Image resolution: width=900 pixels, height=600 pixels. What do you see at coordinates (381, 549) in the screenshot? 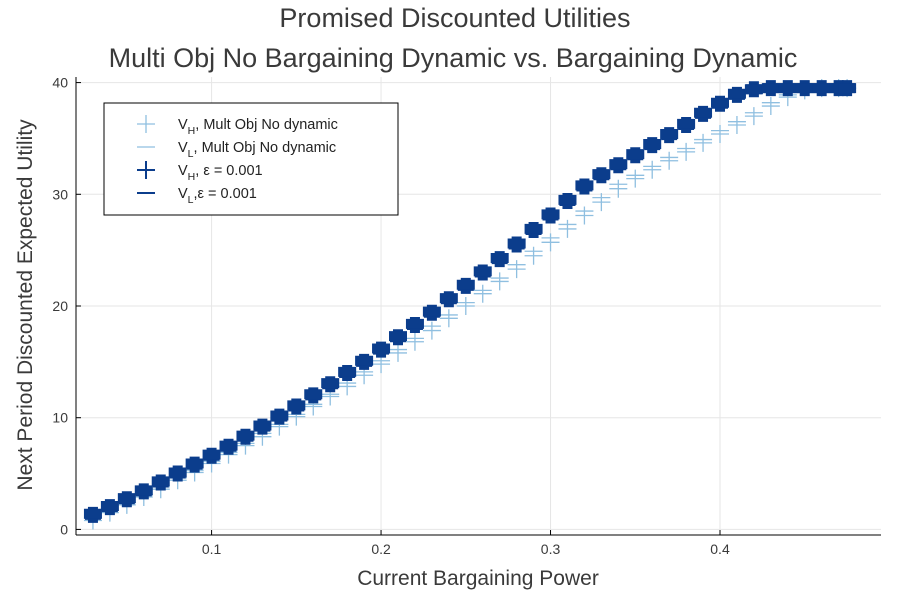
I see `x-tick-label: 0.2` at bounding box center [381, 549].